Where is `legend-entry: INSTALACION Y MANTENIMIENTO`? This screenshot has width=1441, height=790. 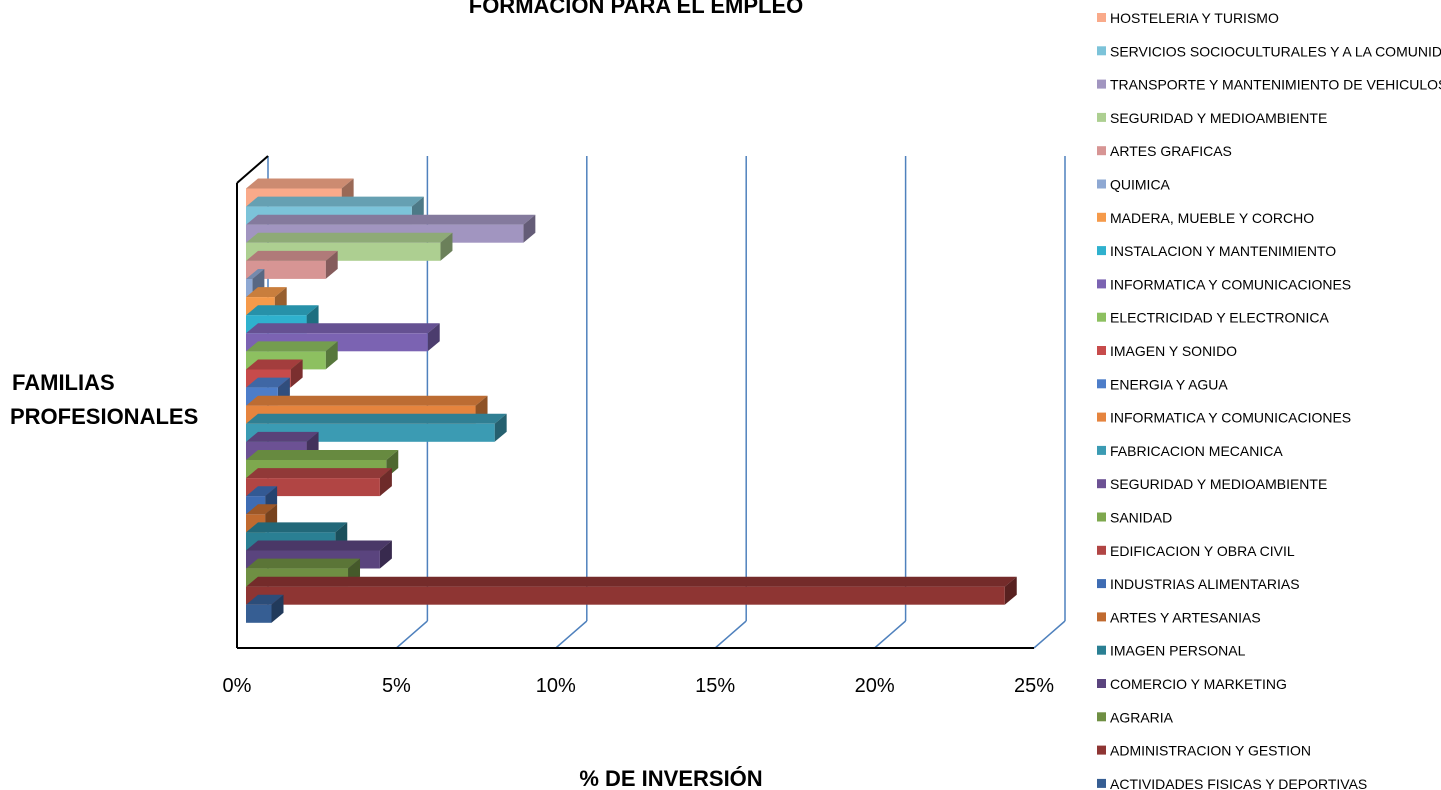
legend-entry: INSTALACION Y MANTENIMIENTO is located at coordinates (1216, 251).